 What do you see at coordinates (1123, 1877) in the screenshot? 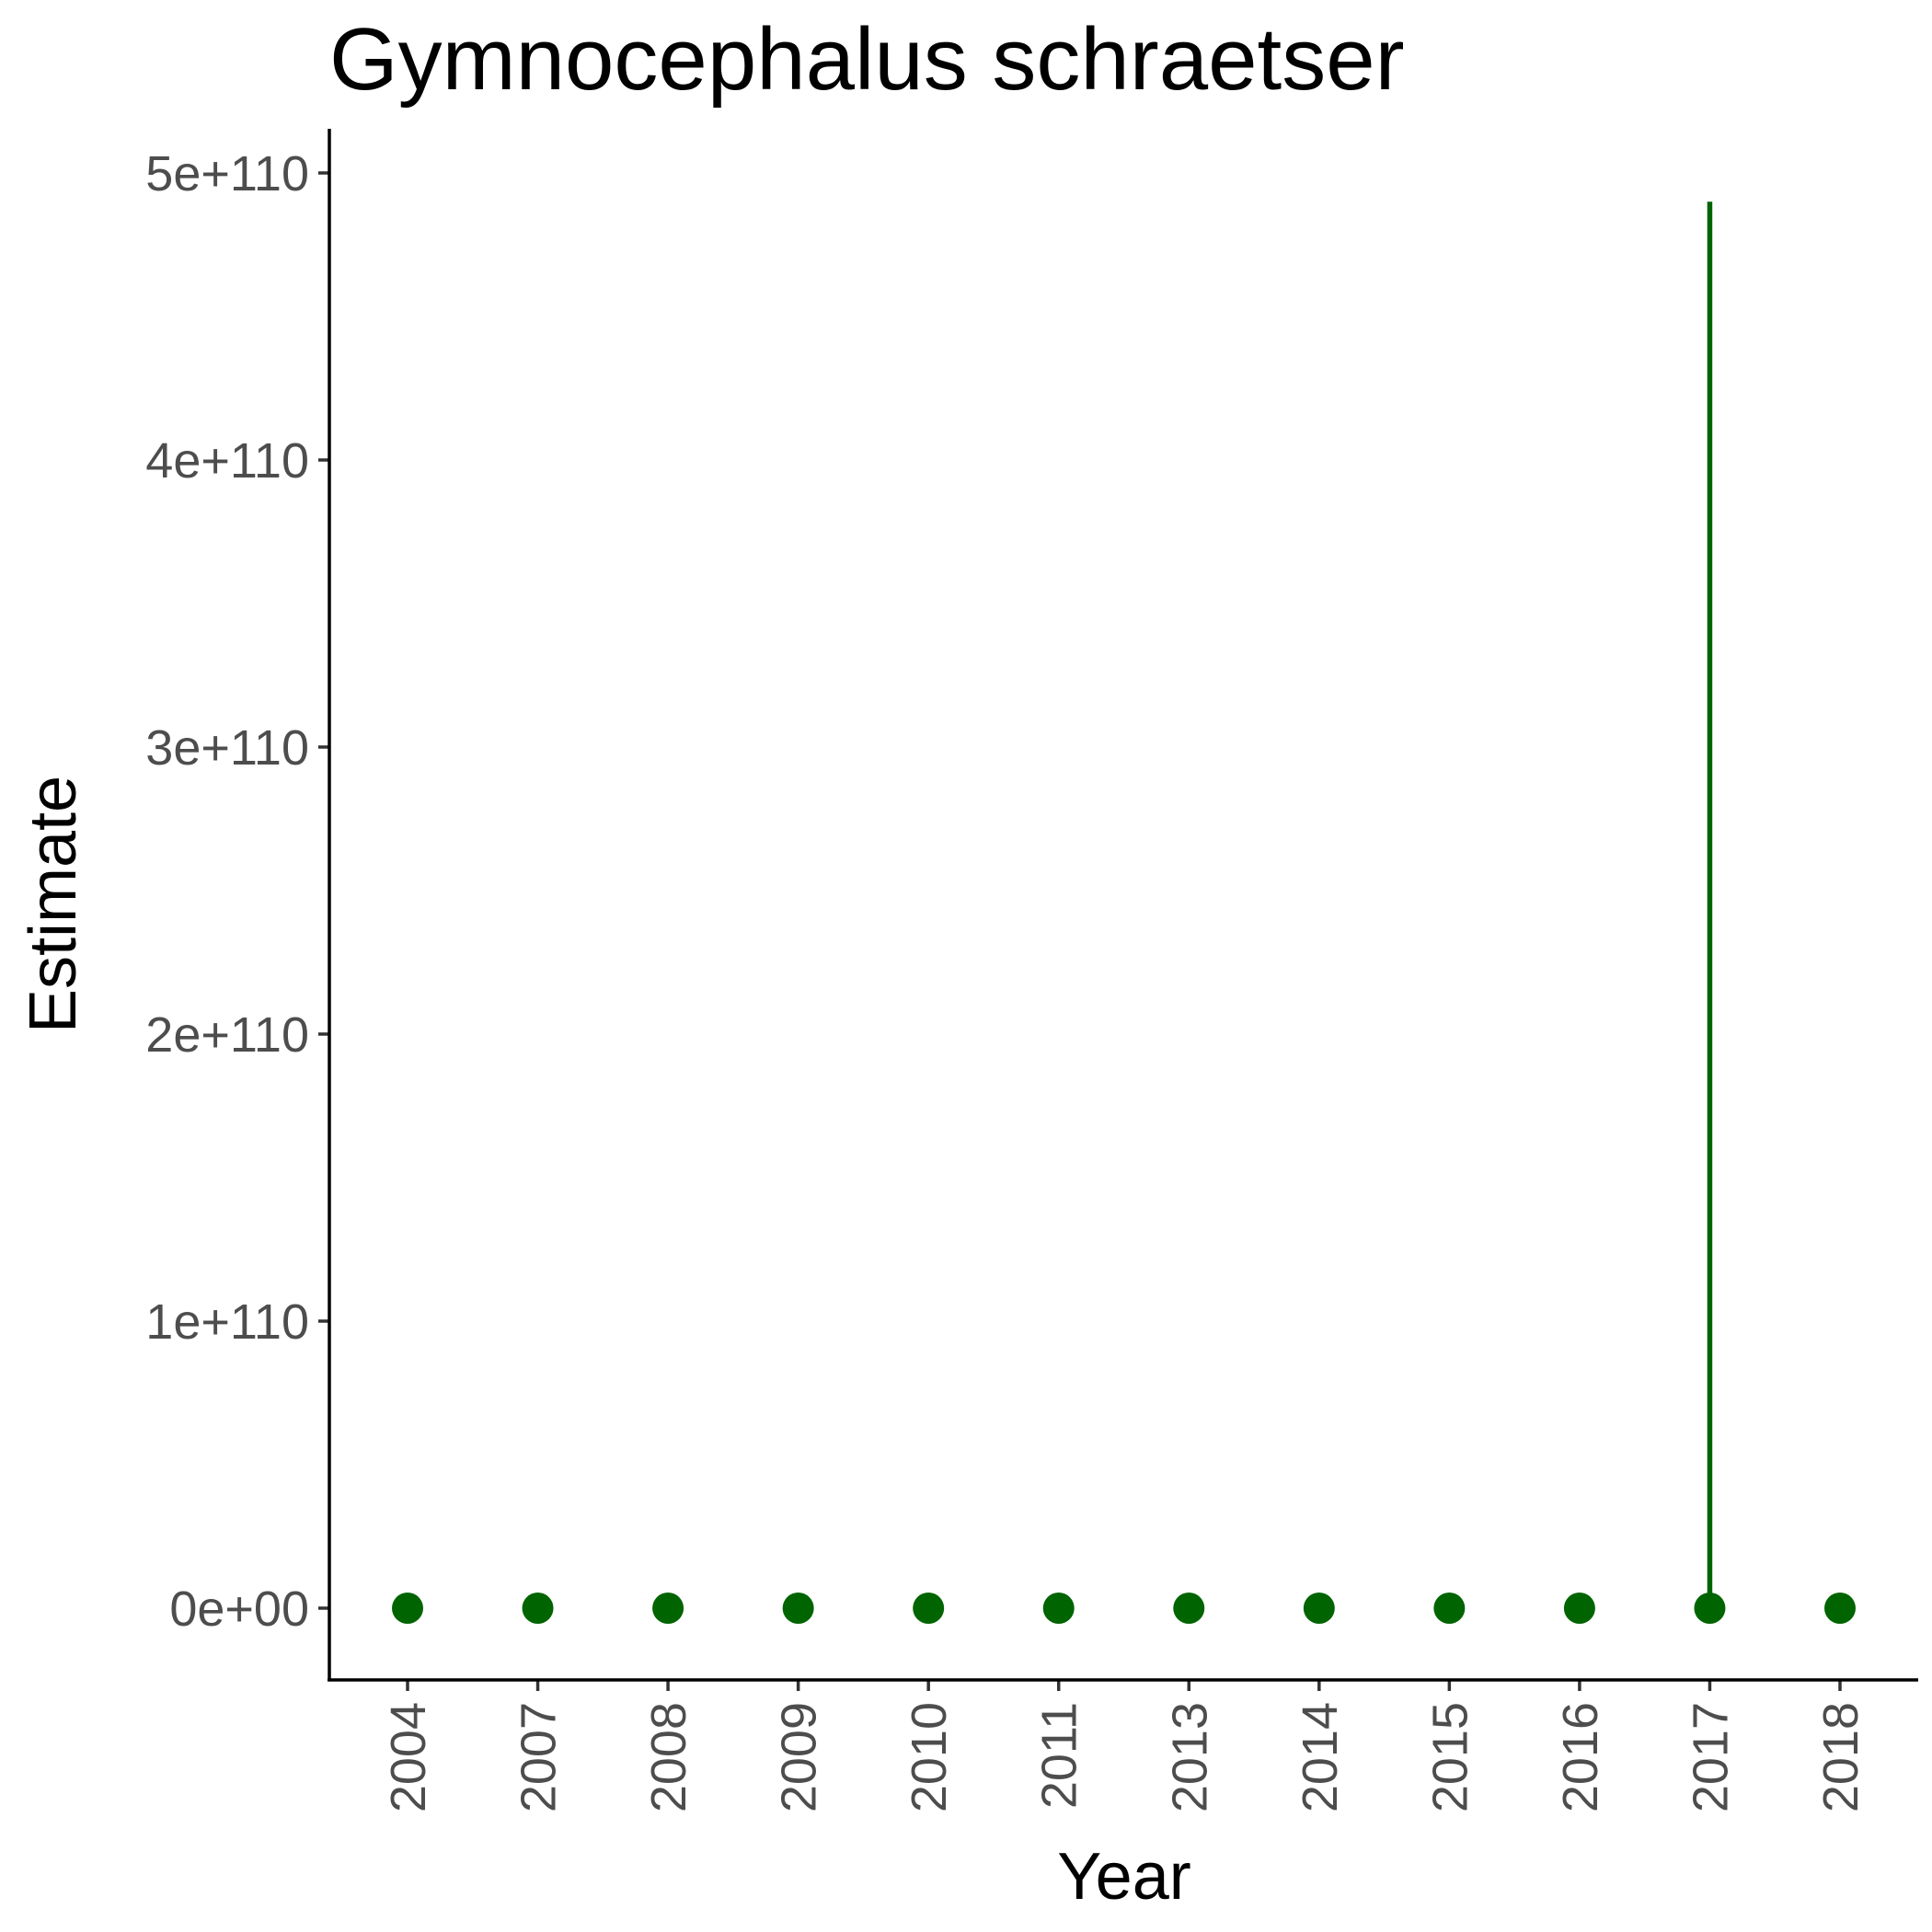
I see `x-axis-title: Year` at bounding box center [1123, 1877].